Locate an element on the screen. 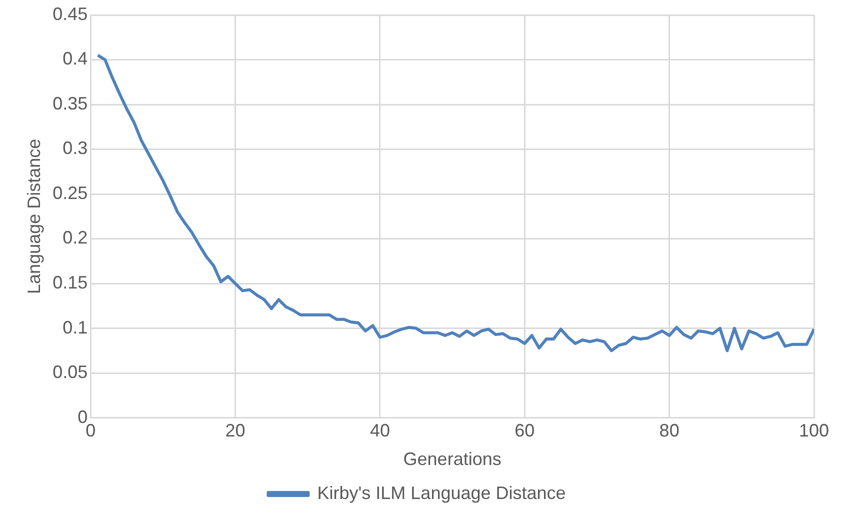  y-tick-label: 0.25 is located at coordinates (70, 192).